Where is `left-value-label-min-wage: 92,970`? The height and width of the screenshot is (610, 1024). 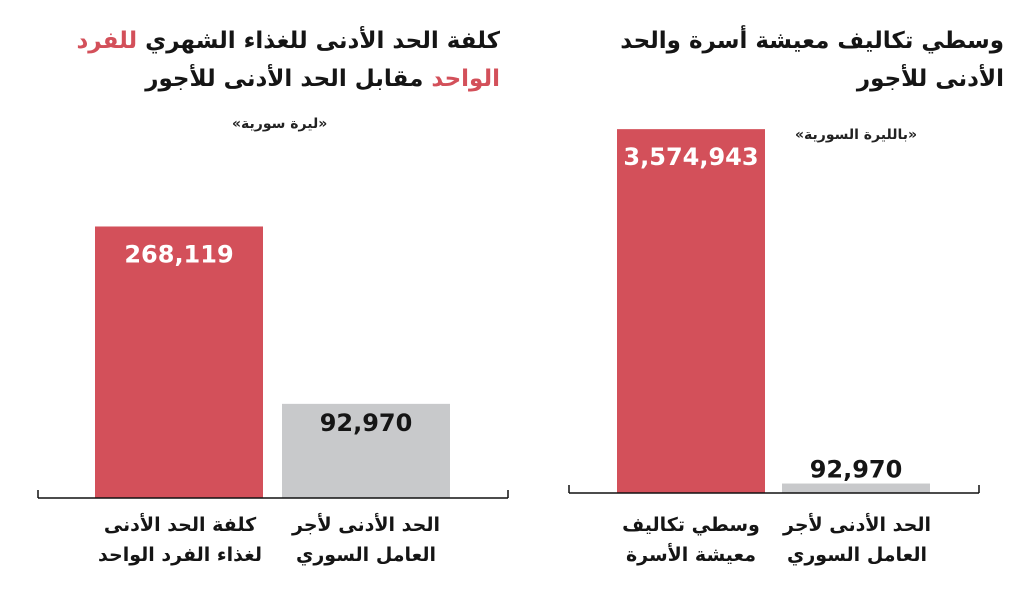 left-value-label-min-wage: 92,970 is located at coordinates (366, 423).